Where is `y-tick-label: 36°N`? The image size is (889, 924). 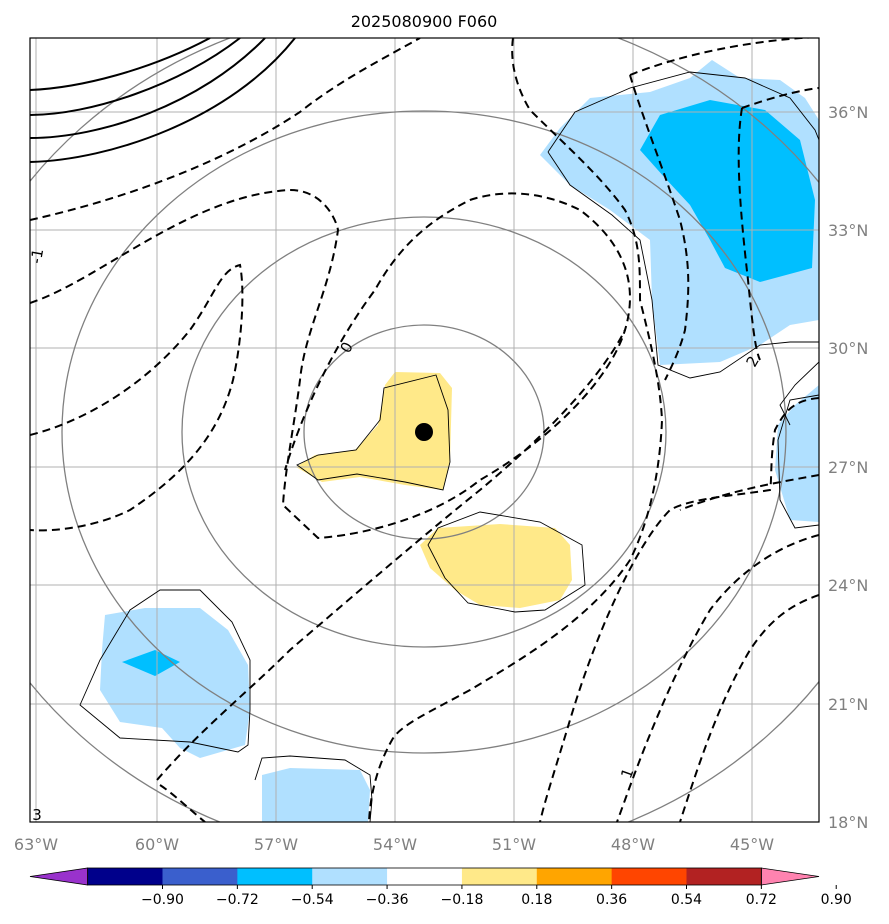
y-tick-label: 36°N is located at coordinates (848, 112).